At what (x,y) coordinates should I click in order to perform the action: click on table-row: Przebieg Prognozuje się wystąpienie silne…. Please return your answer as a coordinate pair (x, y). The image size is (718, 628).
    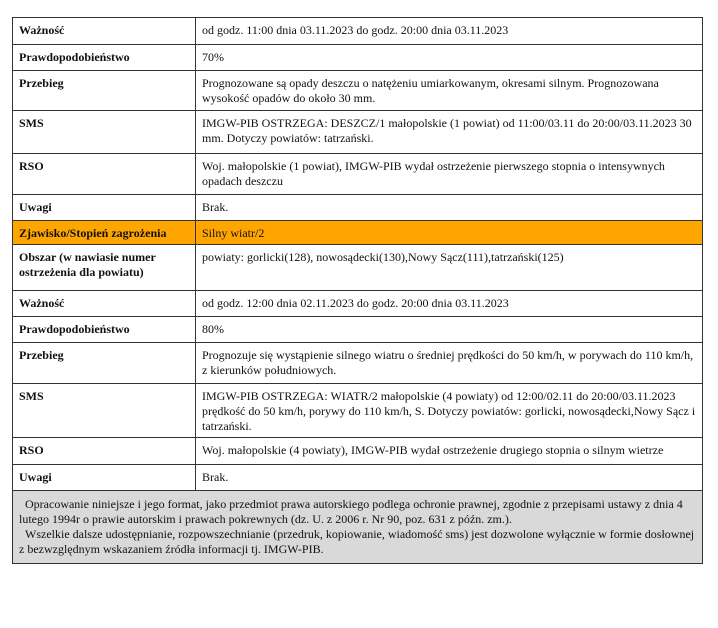
    Looking at the image, I should click on (357, 363).